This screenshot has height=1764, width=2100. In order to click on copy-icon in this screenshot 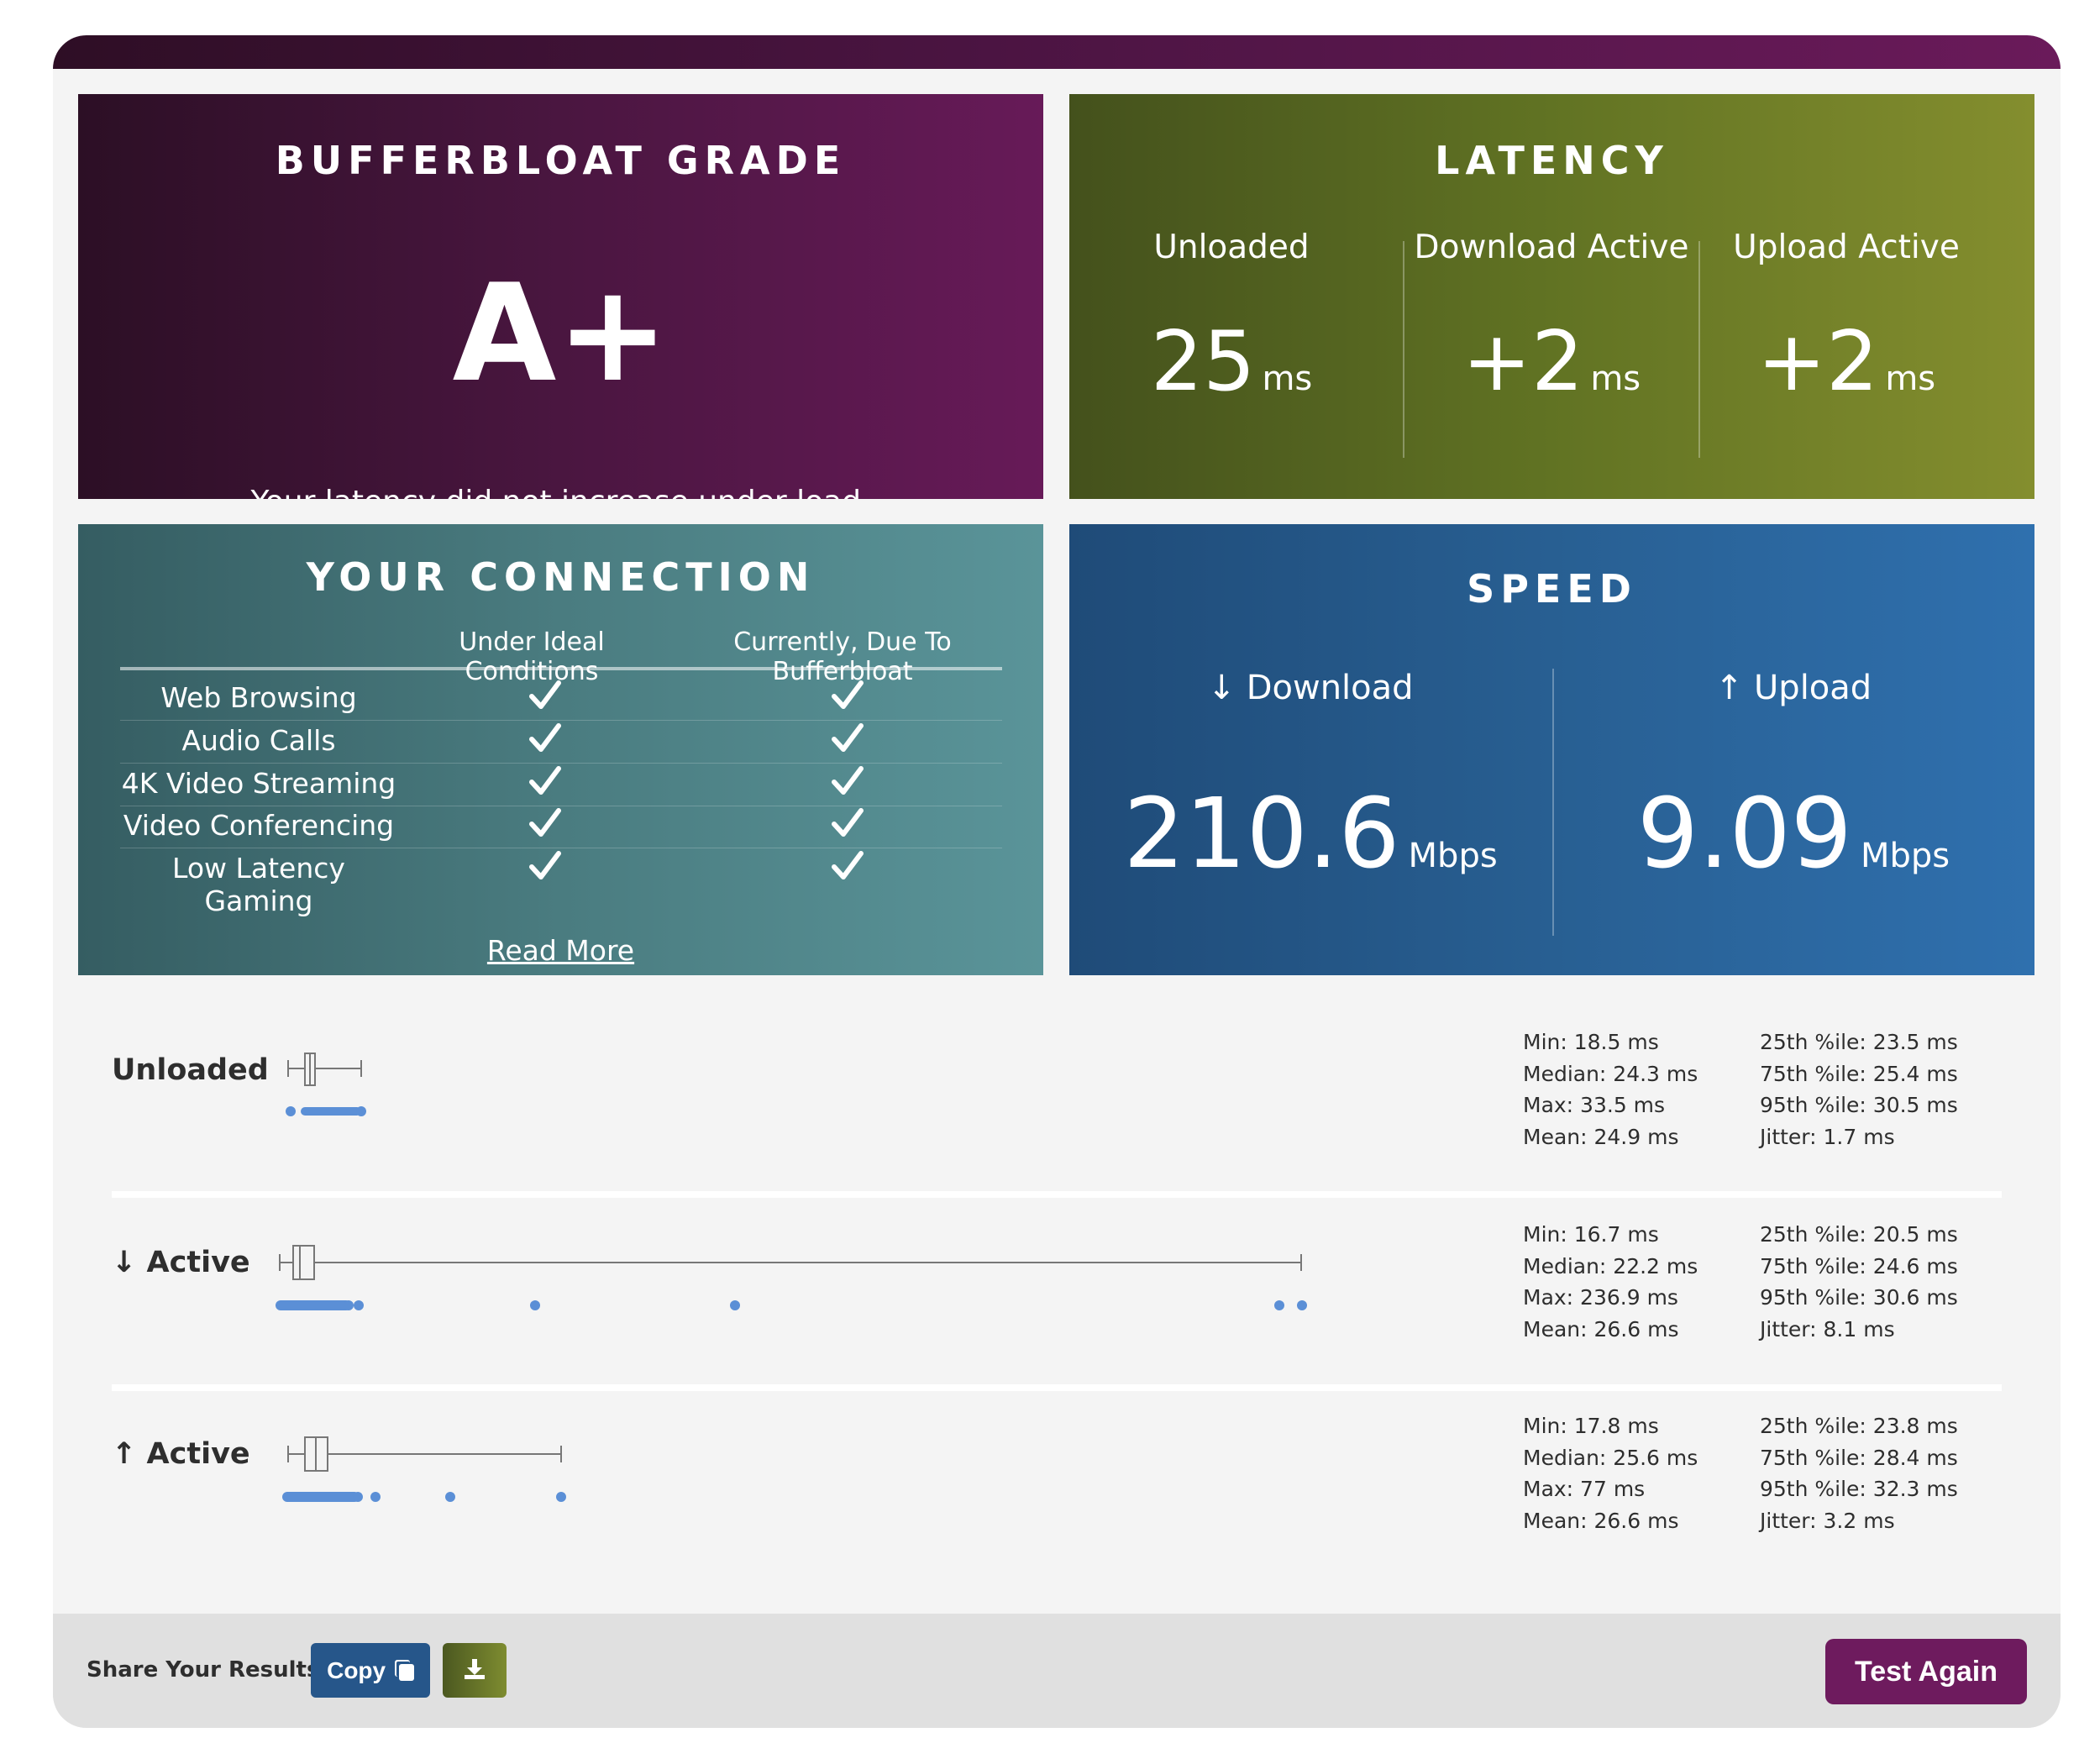, I will do `click(406, 1672)`.